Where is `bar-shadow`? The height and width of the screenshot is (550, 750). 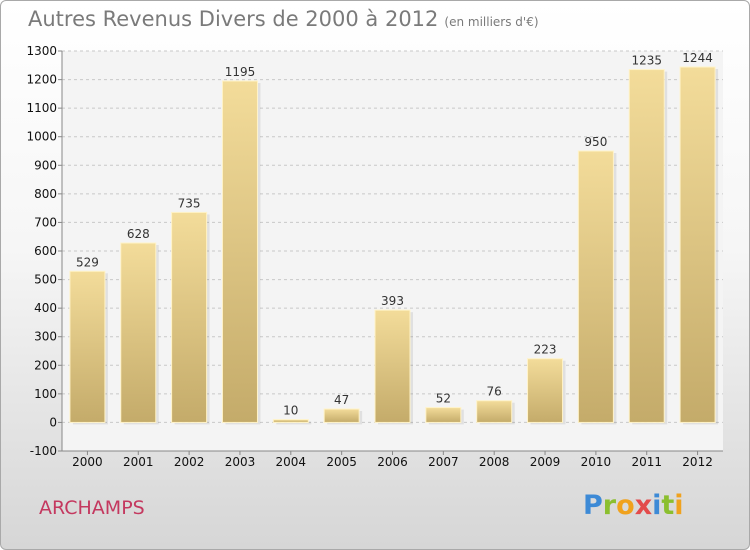 bar-shadow is located at coordinates (294, 423).